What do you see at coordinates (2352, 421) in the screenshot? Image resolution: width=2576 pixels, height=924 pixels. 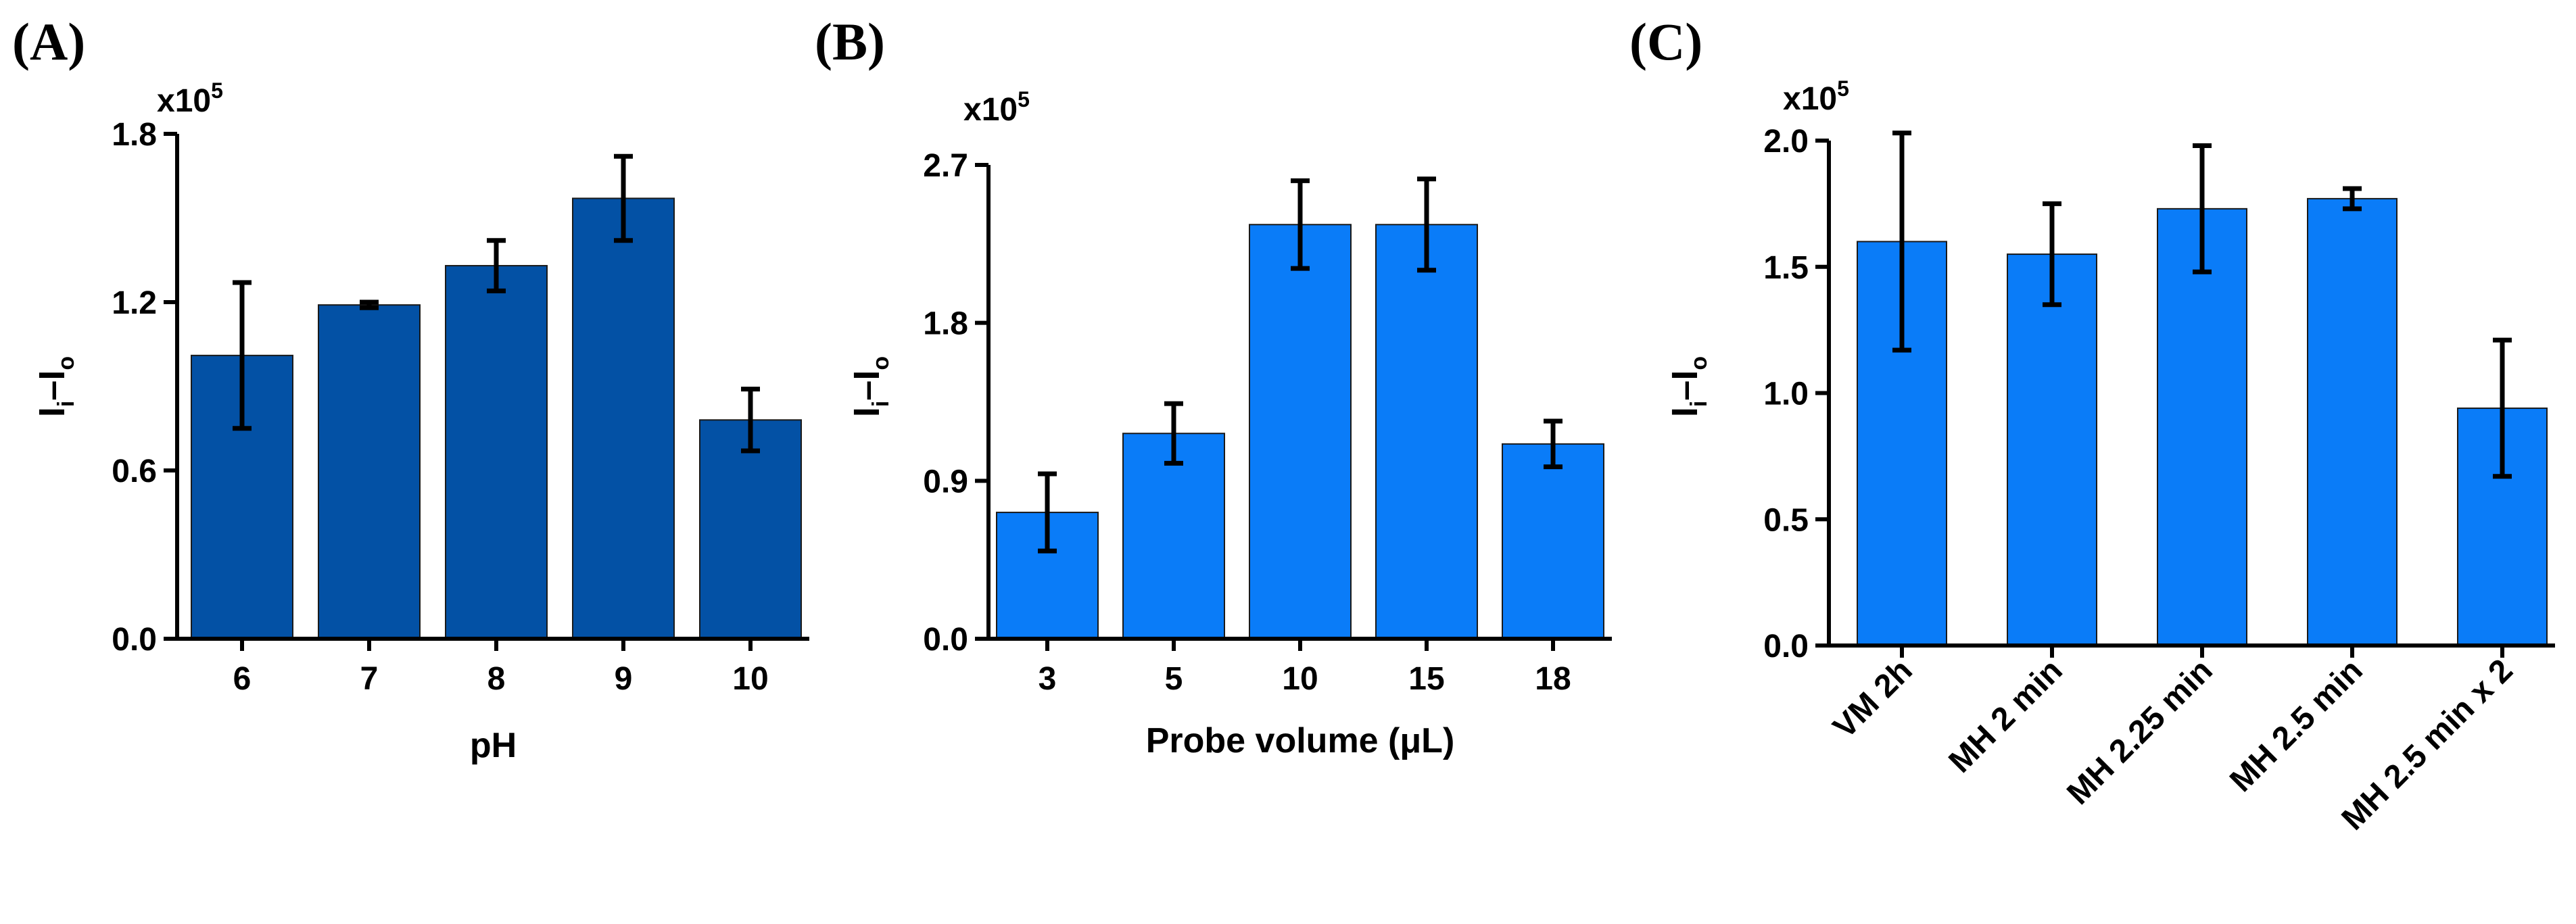 I see `bar-mh-2.5-min` at bounding box center [2352, 421].